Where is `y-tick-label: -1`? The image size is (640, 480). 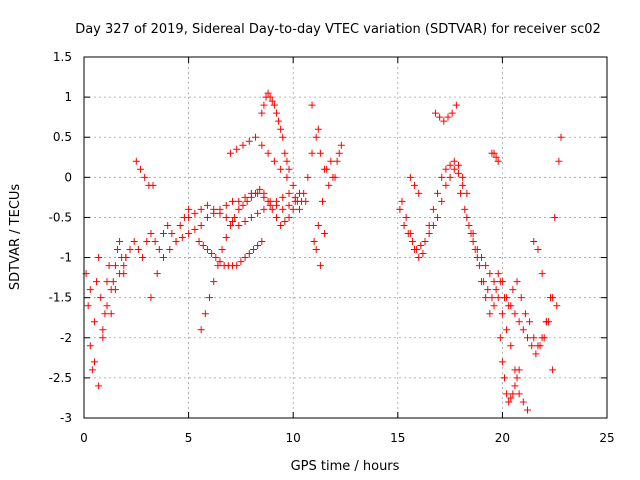 y-tick-label: -1 is located at coordinates (66, 258).